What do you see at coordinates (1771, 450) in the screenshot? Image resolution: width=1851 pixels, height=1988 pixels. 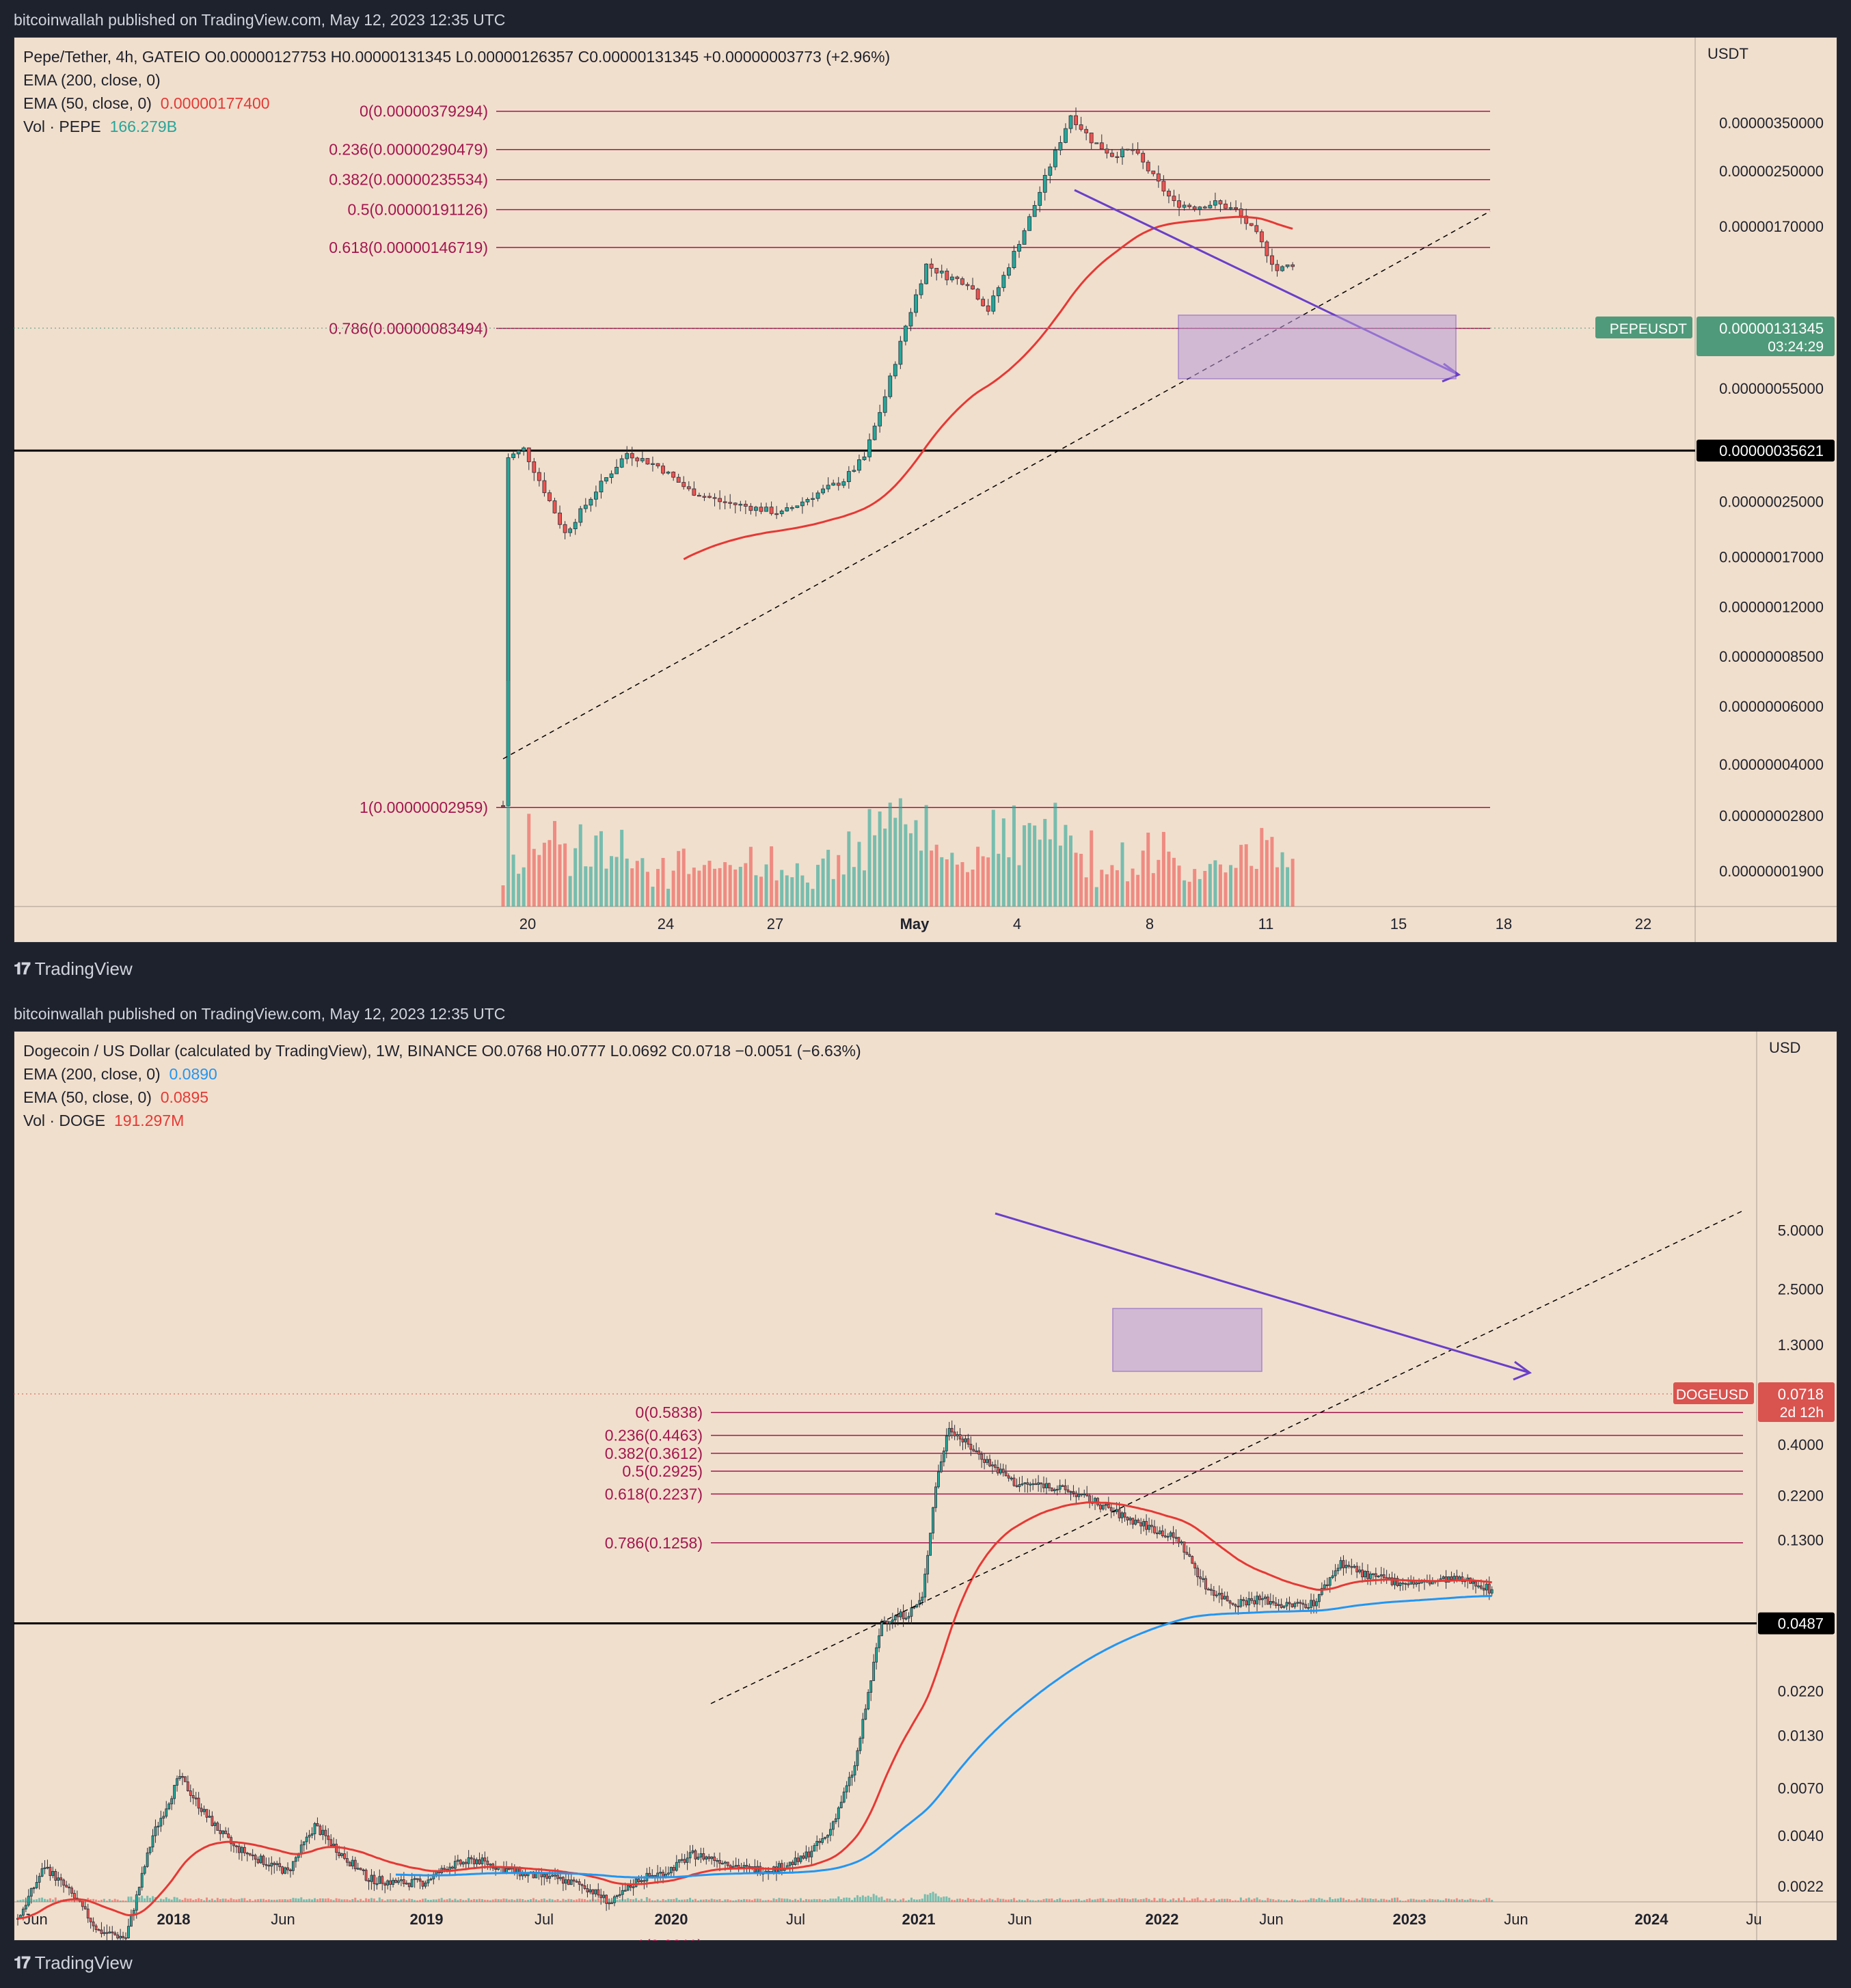 I see `support-price-label: 0.00000035621` at bounding box center [1771, 450].